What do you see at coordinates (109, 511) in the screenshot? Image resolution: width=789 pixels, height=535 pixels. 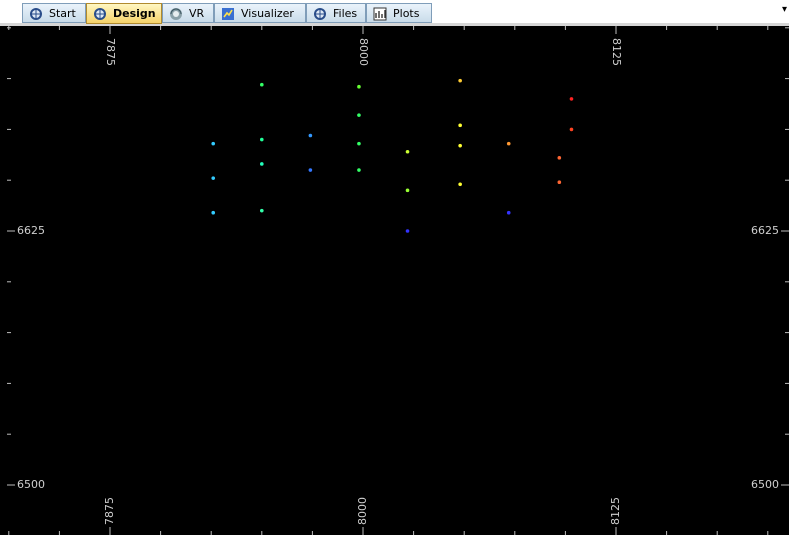 I see `x-tick-label-bottom: 7875` at bounding box center [109, 511].